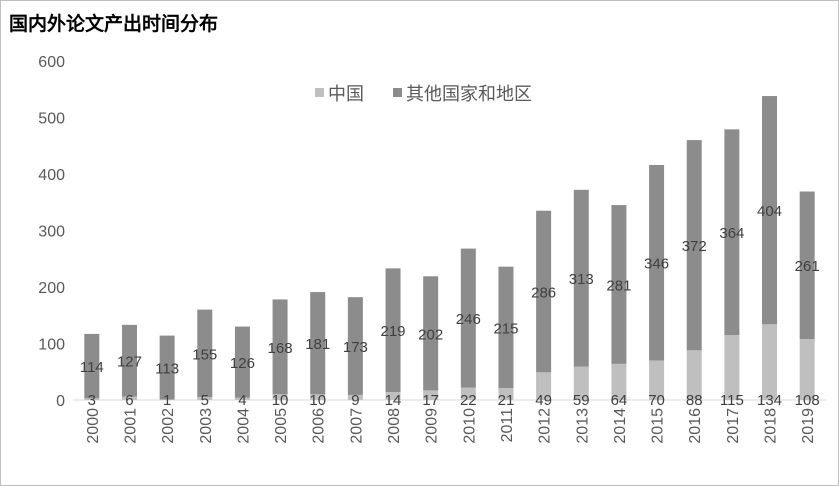 The image size is (839, 486). I want to click on data-label: 22, so click(468, 400).